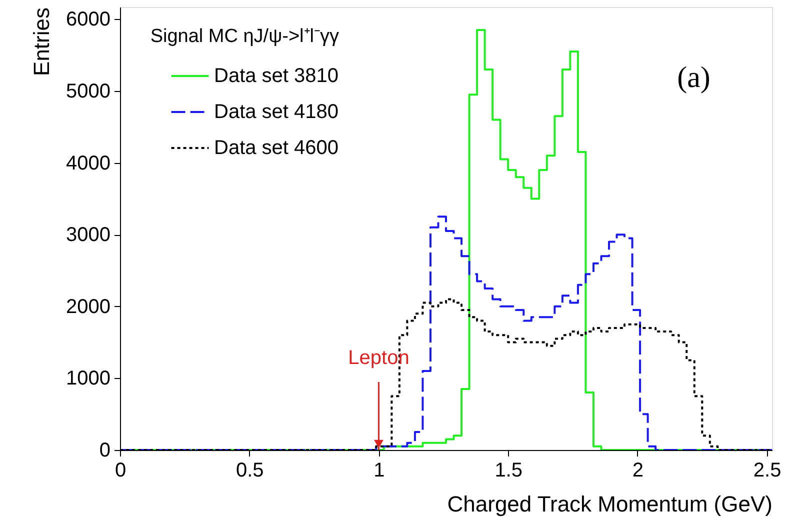  Describe the element at coordinates (508, 471) in the screenshot. I see `x-tick-label: 1.5` at that location.